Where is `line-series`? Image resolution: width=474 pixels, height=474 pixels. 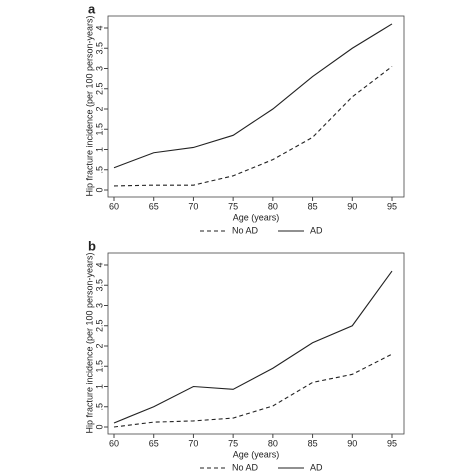 line-series is located at coordinates (253, 390).